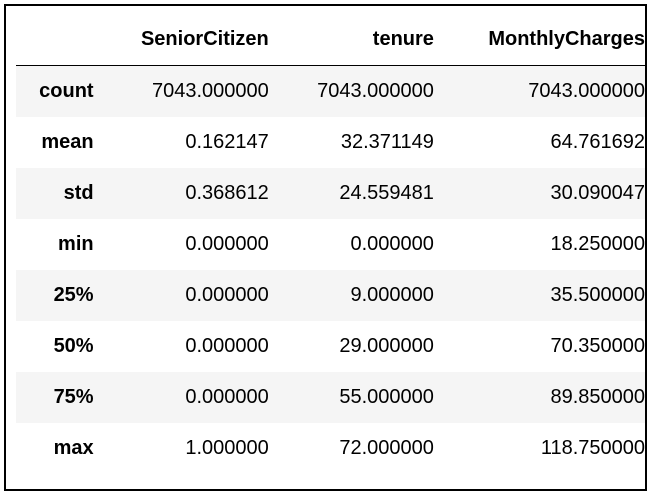 The height and width of the screenshot is (498, 652). Describe the element at coordinates (597, 295) in the screenshot. I see `table-cell: 35.500000` at that location.